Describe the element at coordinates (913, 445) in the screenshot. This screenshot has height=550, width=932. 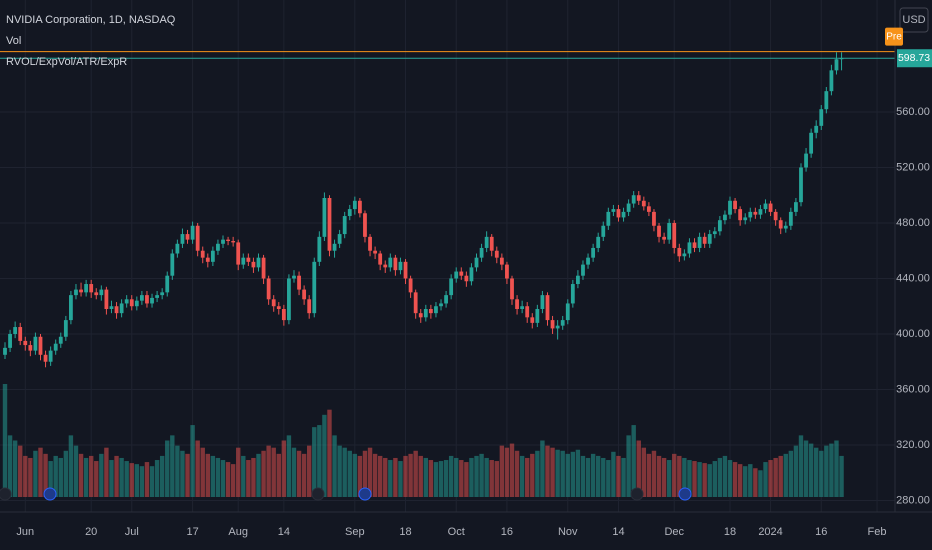
I see `y-tick-label: 320.00` at that location.